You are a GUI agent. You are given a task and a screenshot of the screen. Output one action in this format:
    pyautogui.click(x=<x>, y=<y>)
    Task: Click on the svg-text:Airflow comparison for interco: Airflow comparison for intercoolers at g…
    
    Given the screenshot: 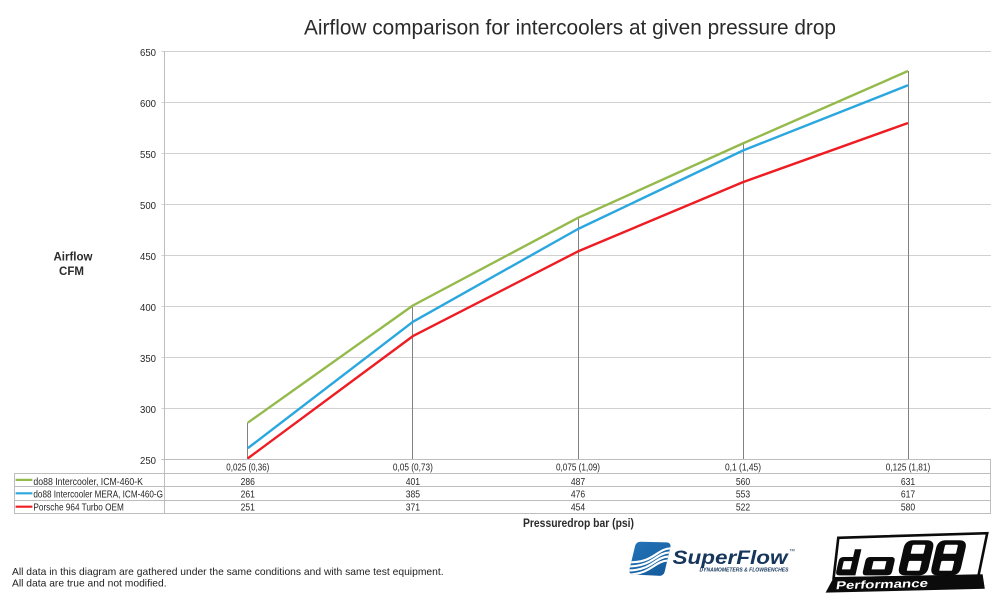 What is the action you would take?
    pyautogui.click(x=570, y=27)
    